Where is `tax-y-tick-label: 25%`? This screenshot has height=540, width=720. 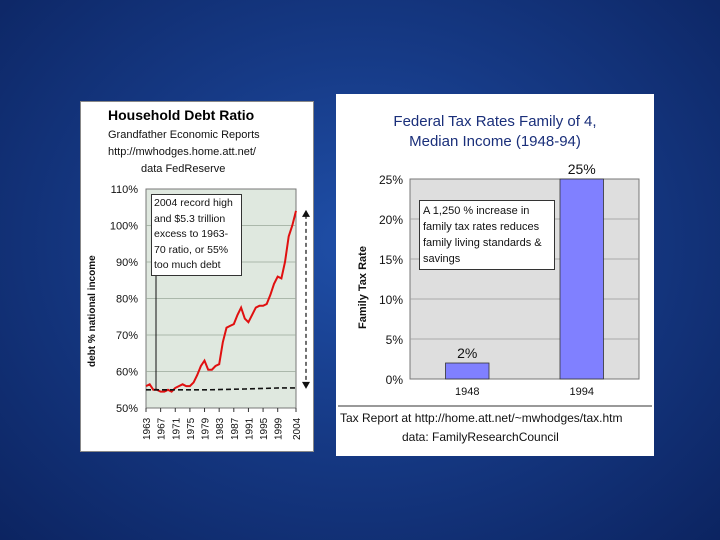 tax-y-tick-label: 25% is located at coordinates (391, 180).